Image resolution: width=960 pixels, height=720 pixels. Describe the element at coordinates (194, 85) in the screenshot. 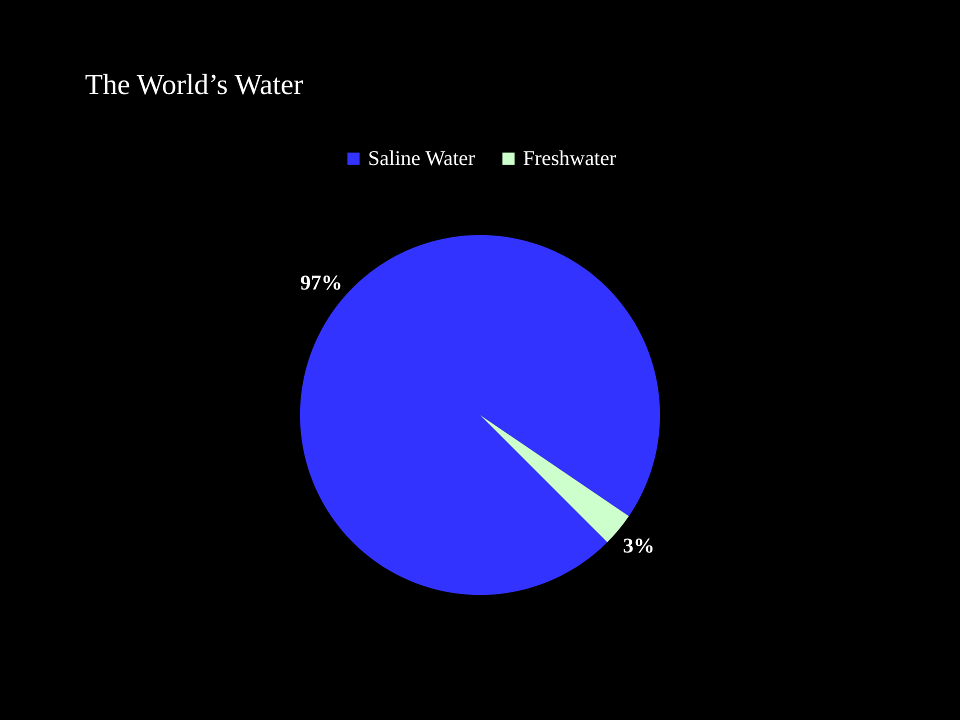

I see `chart-title: The World’s Water` at that location.